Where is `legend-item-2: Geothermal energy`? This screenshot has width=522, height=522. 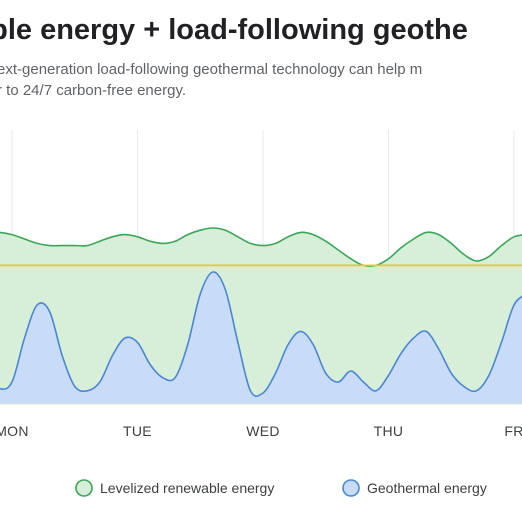 legend-item-2: Geothermal energy is located at coordinates (414, 488).